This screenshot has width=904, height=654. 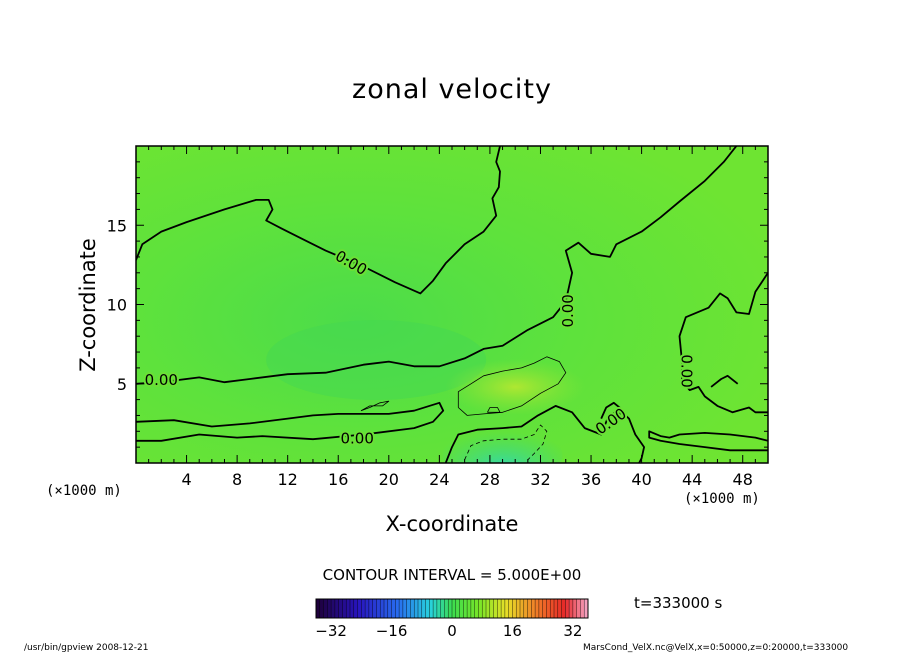 I want to click on colorbar-tick-label: 16, so click(x=512, y=631).